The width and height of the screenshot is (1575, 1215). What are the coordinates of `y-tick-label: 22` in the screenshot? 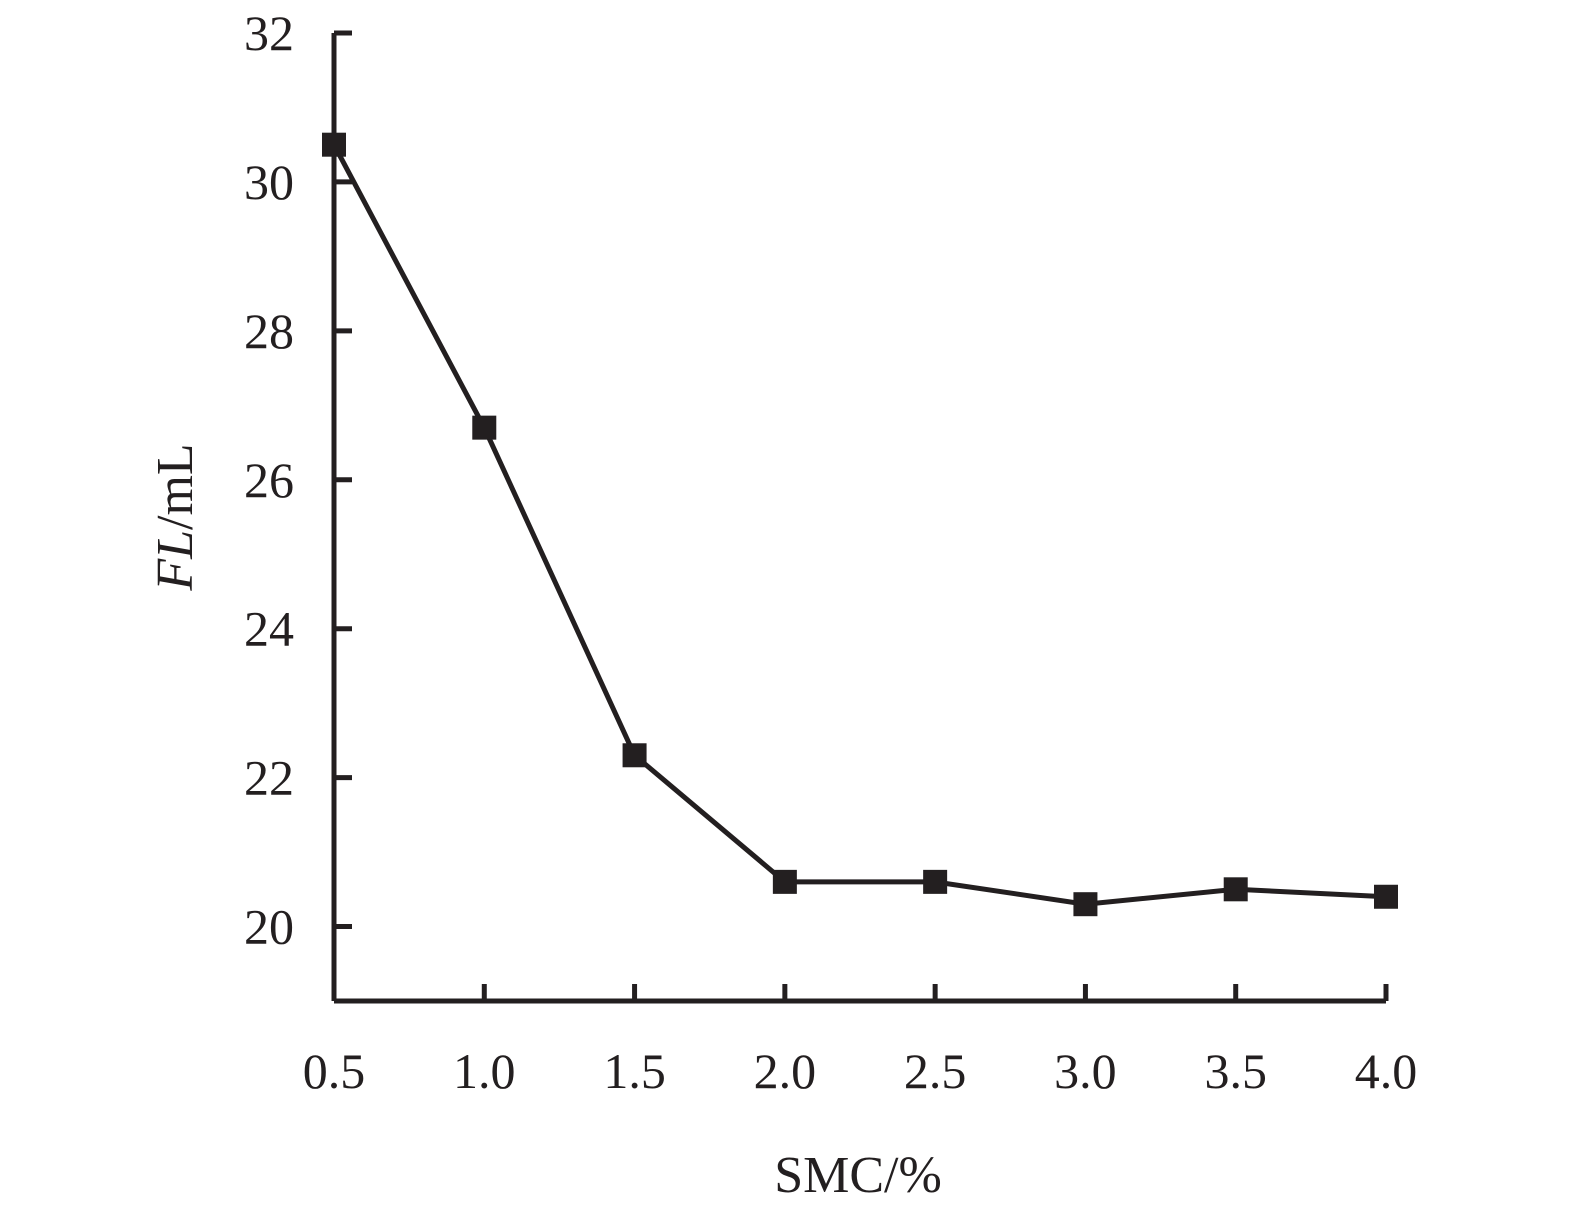 It's located at (269, 778).